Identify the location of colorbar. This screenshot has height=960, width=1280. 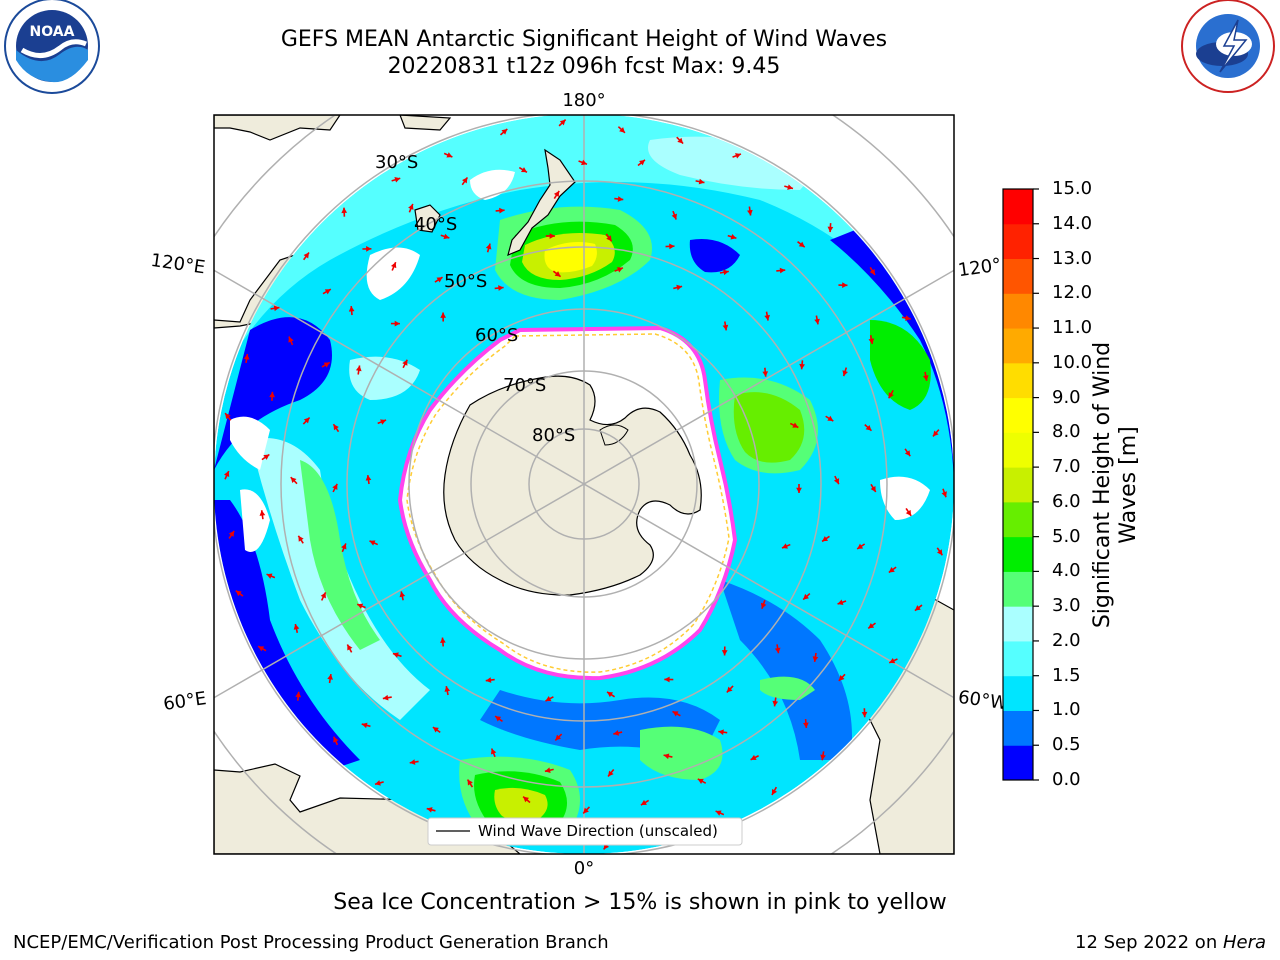
(1021, 484).